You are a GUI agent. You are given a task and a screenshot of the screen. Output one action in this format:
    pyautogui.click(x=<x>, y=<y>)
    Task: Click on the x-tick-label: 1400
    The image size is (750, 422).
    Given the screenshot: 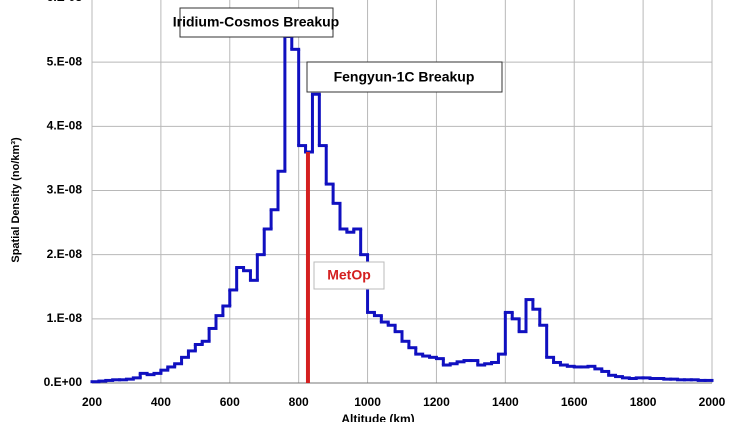 What is the action you would take?
    pyautogui.click(x=505, y=402)
    